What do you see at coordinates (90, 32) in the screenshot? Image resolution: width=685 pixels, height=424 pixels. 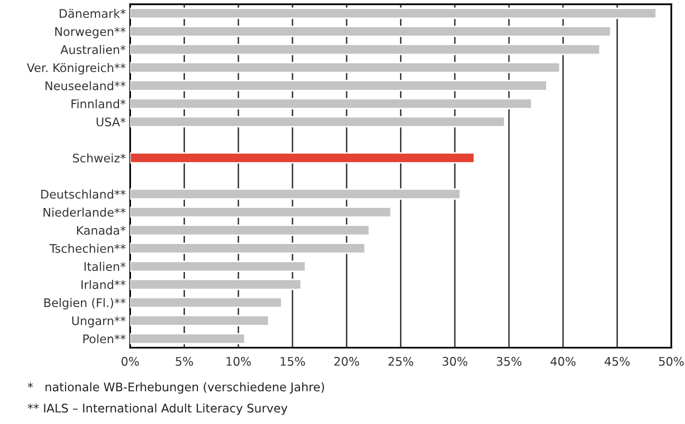 I see `y-tick-label: Norwegen**` at bounding box center [90, 32].